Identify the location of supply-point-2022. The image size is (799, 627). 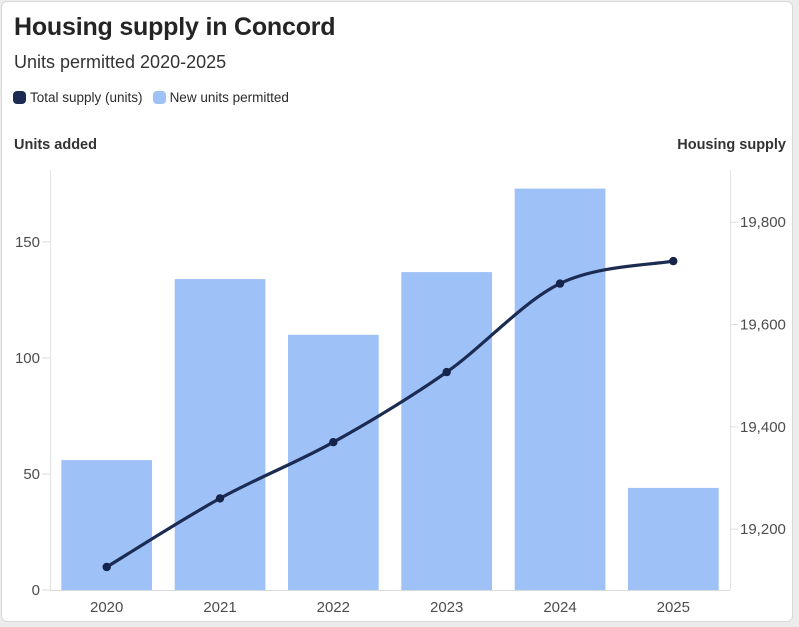
(333, 442).